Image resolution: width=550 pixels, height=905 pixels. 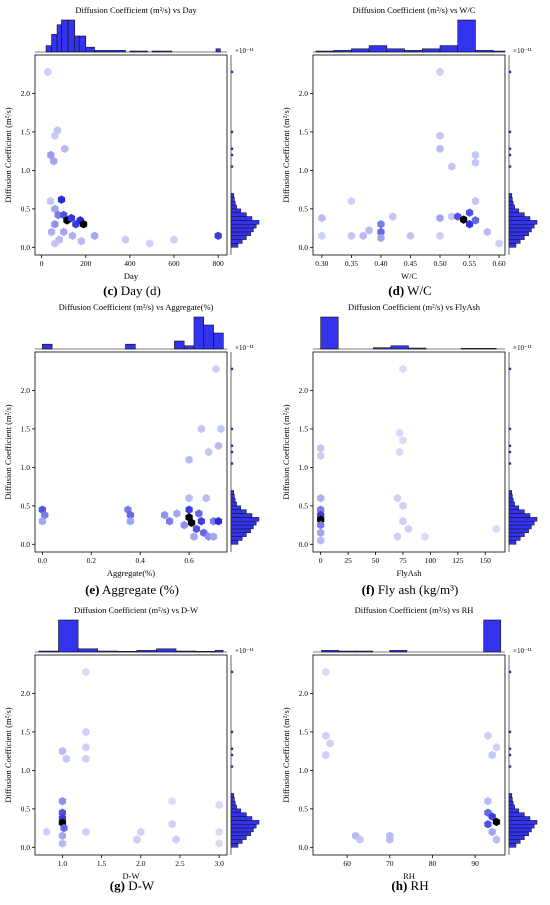 I want to click on x-tick-label: 2.0, so click(x=141, y=863).